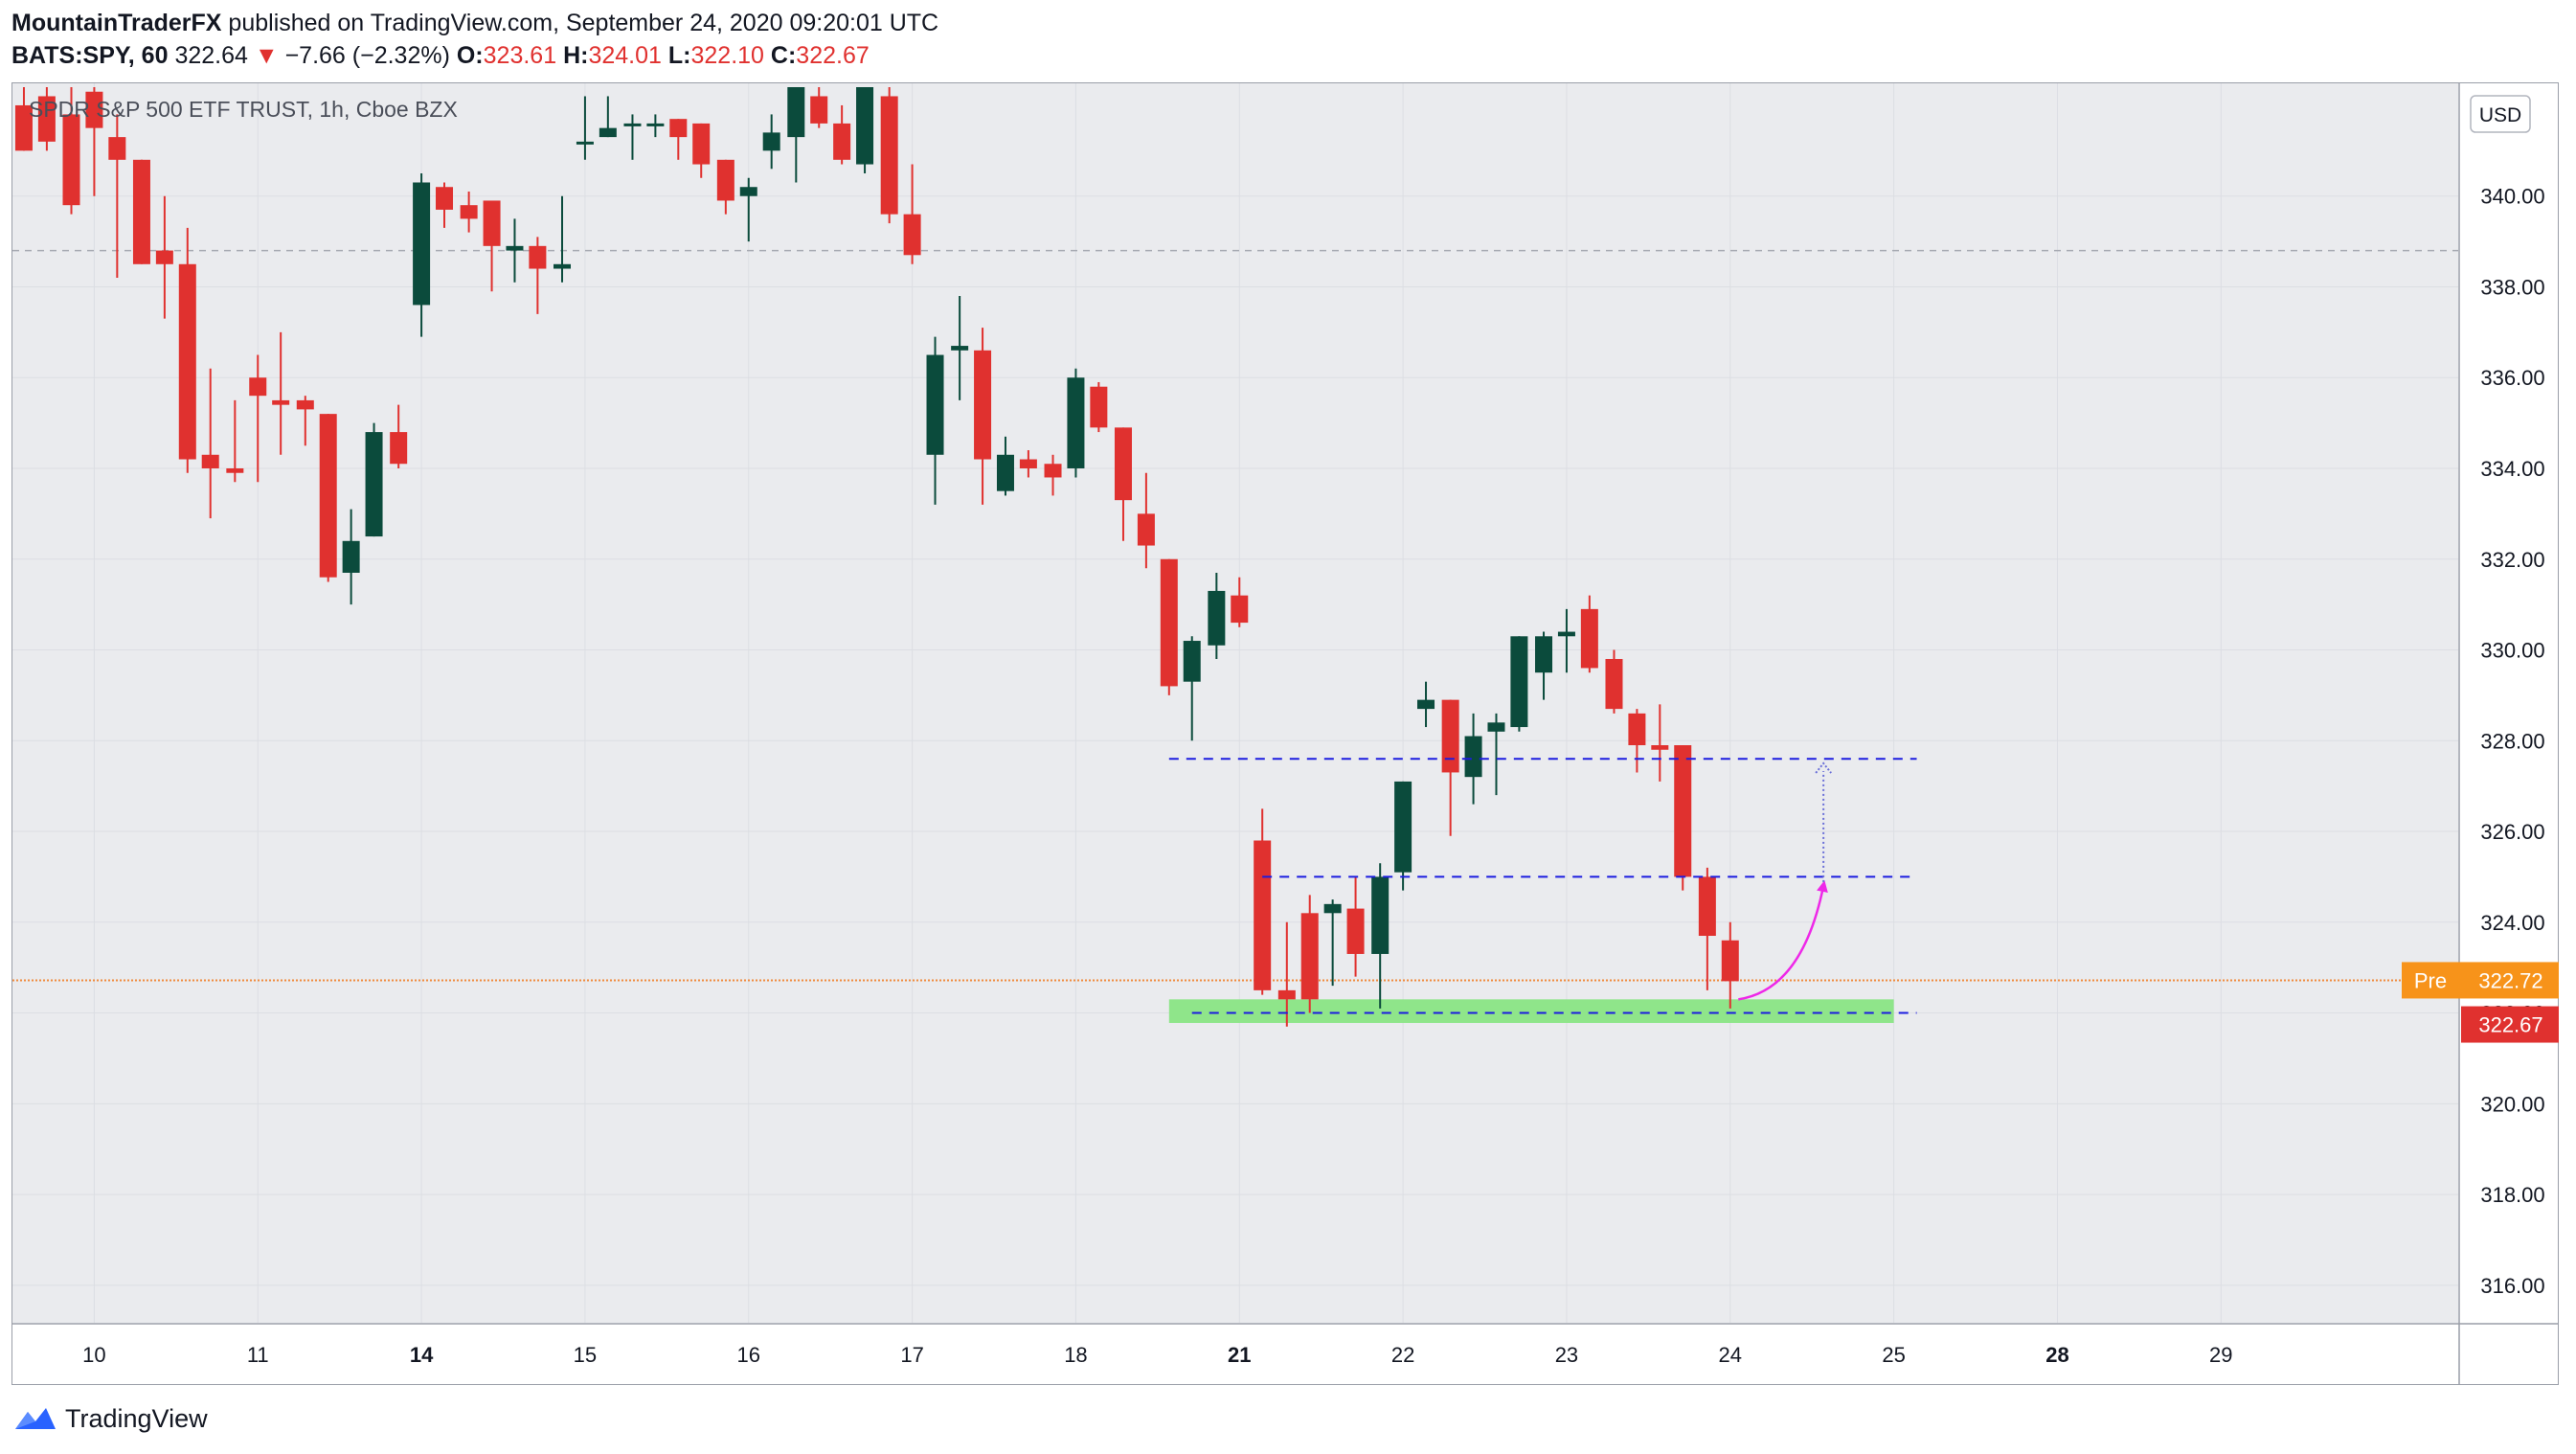 The height and width of the screenshot is (1454, 2576). Describe the element at coordinates (136, 1418) in the screenshot. I see `tradingview-brand: TradingView` at that location.